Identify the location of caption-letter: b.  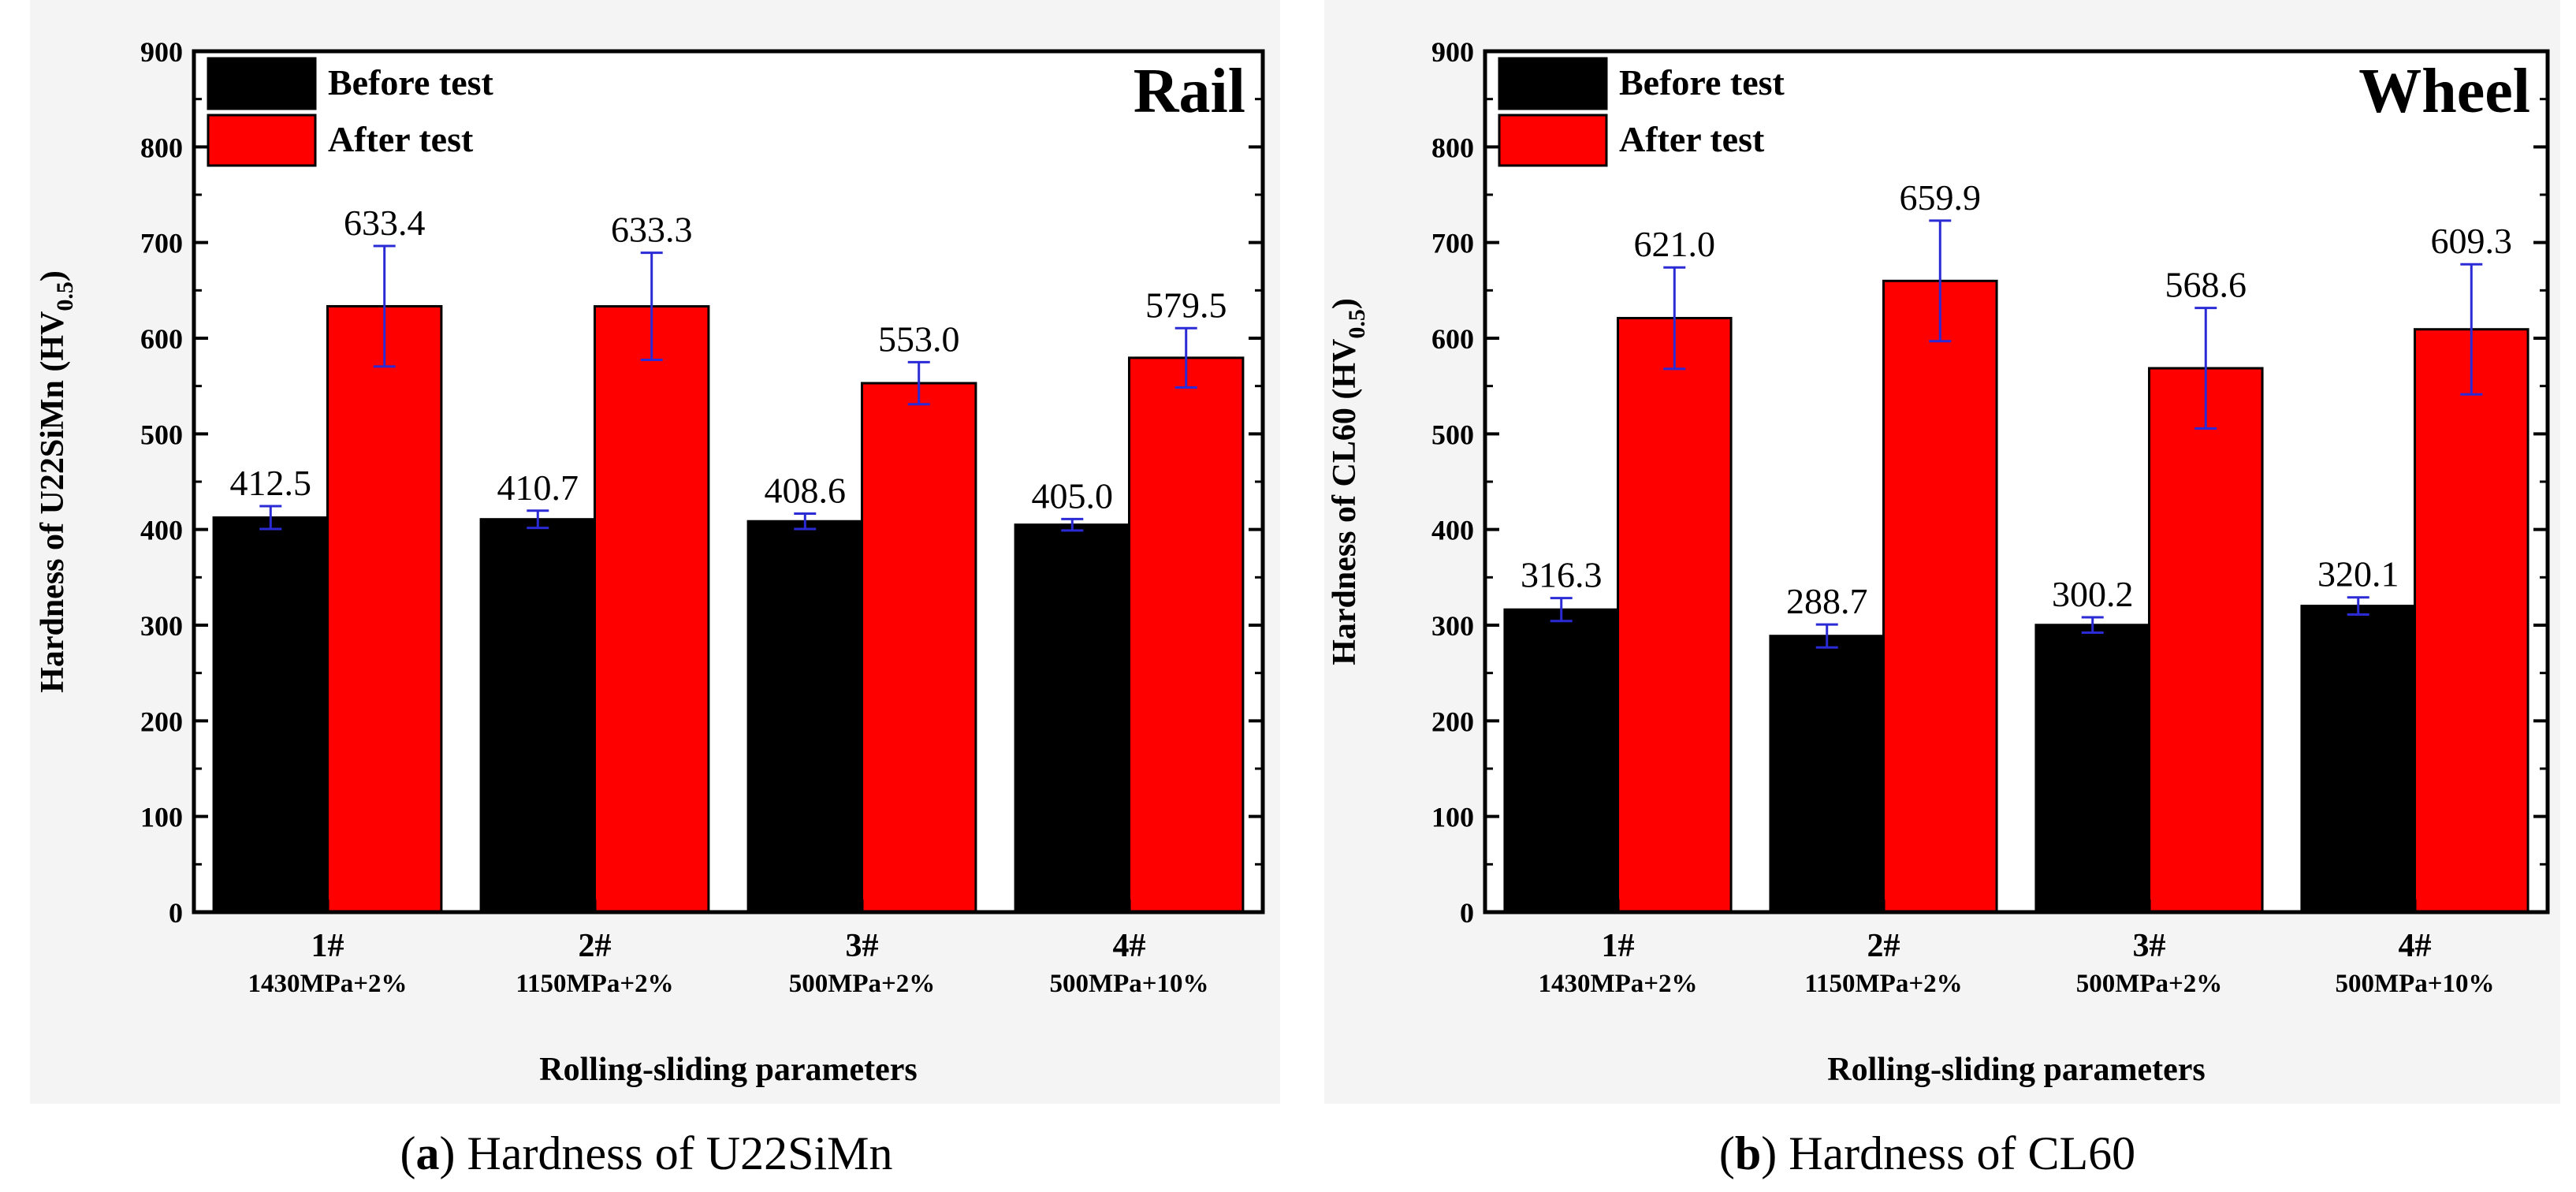
(1748, 1153).